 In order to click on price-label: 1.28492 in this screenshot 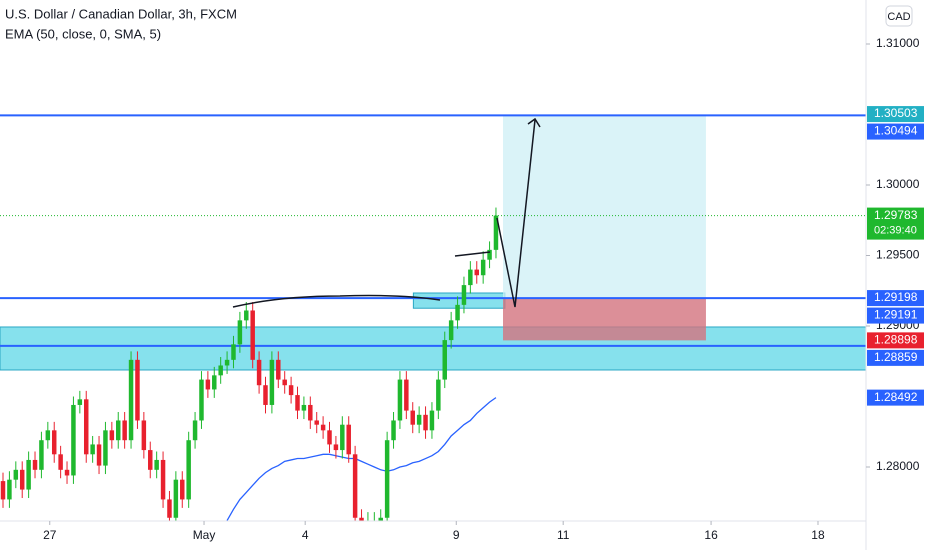, I will do `click(896, 397)`.